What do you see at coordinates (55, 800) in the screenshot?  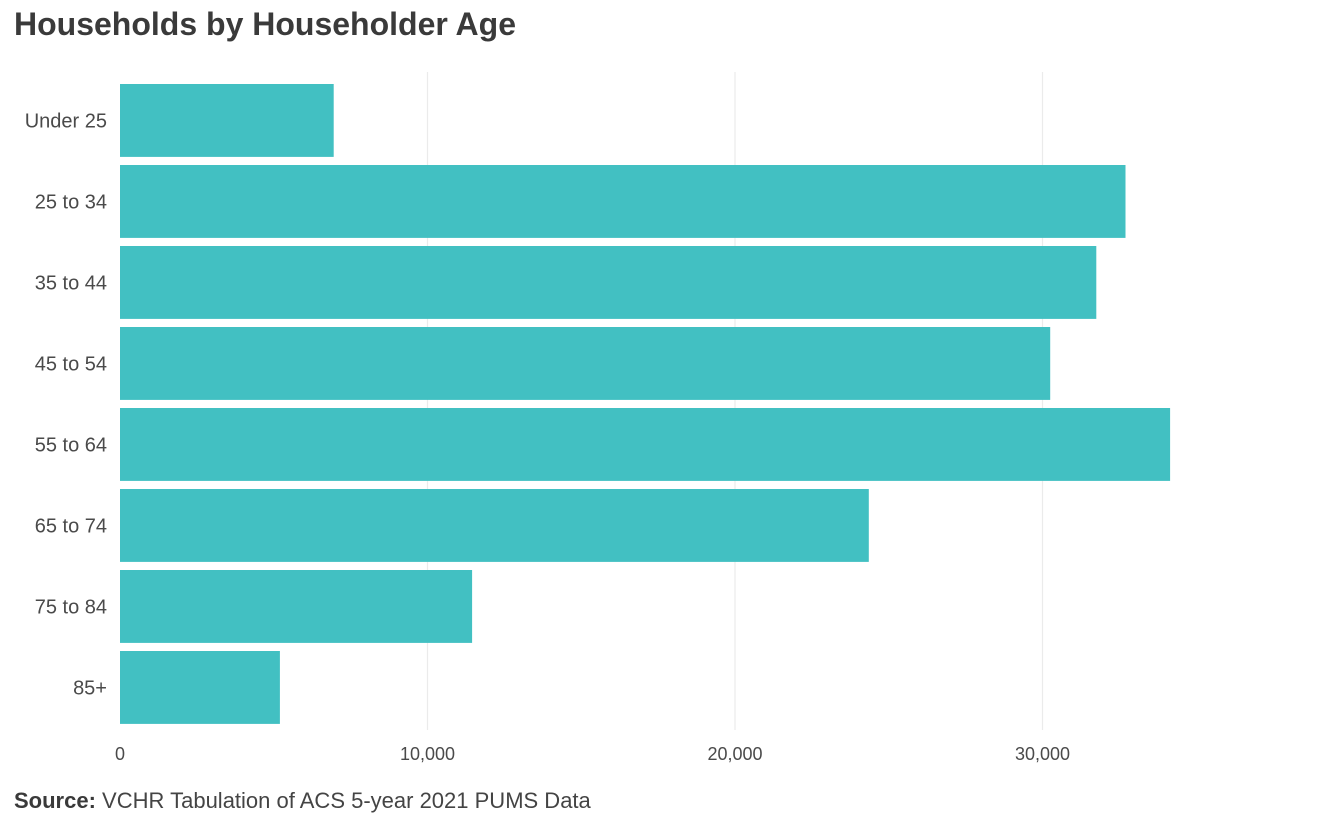 I see `source-label: Source:` at bounding box center [55, 800].